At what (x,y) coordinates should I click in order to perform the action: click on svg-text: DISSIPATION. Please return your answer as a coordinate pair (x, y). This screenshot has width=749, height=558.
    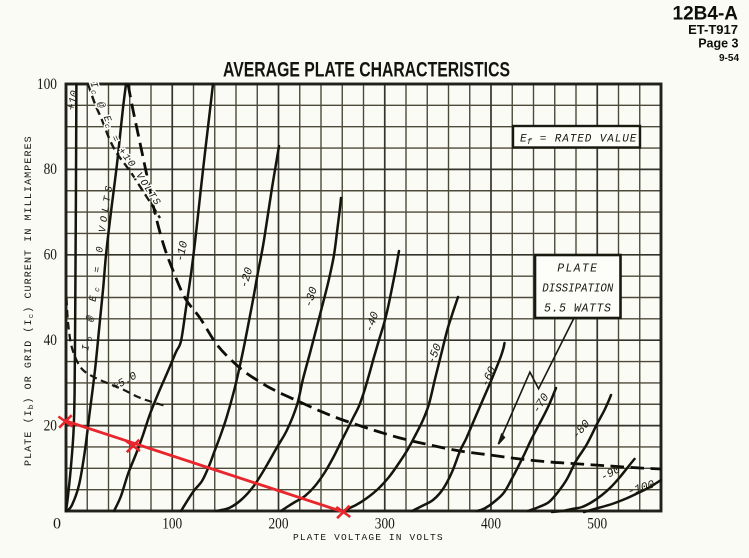
    Looking at the image, I should click on (577, 289).